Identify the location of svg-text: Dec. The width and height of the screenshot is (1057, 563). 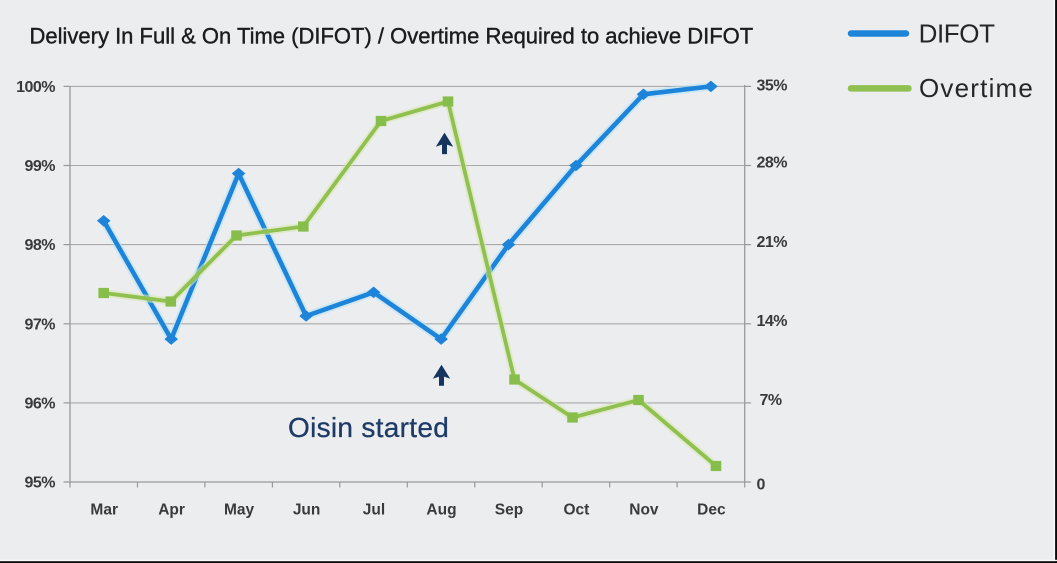
(711, 509).